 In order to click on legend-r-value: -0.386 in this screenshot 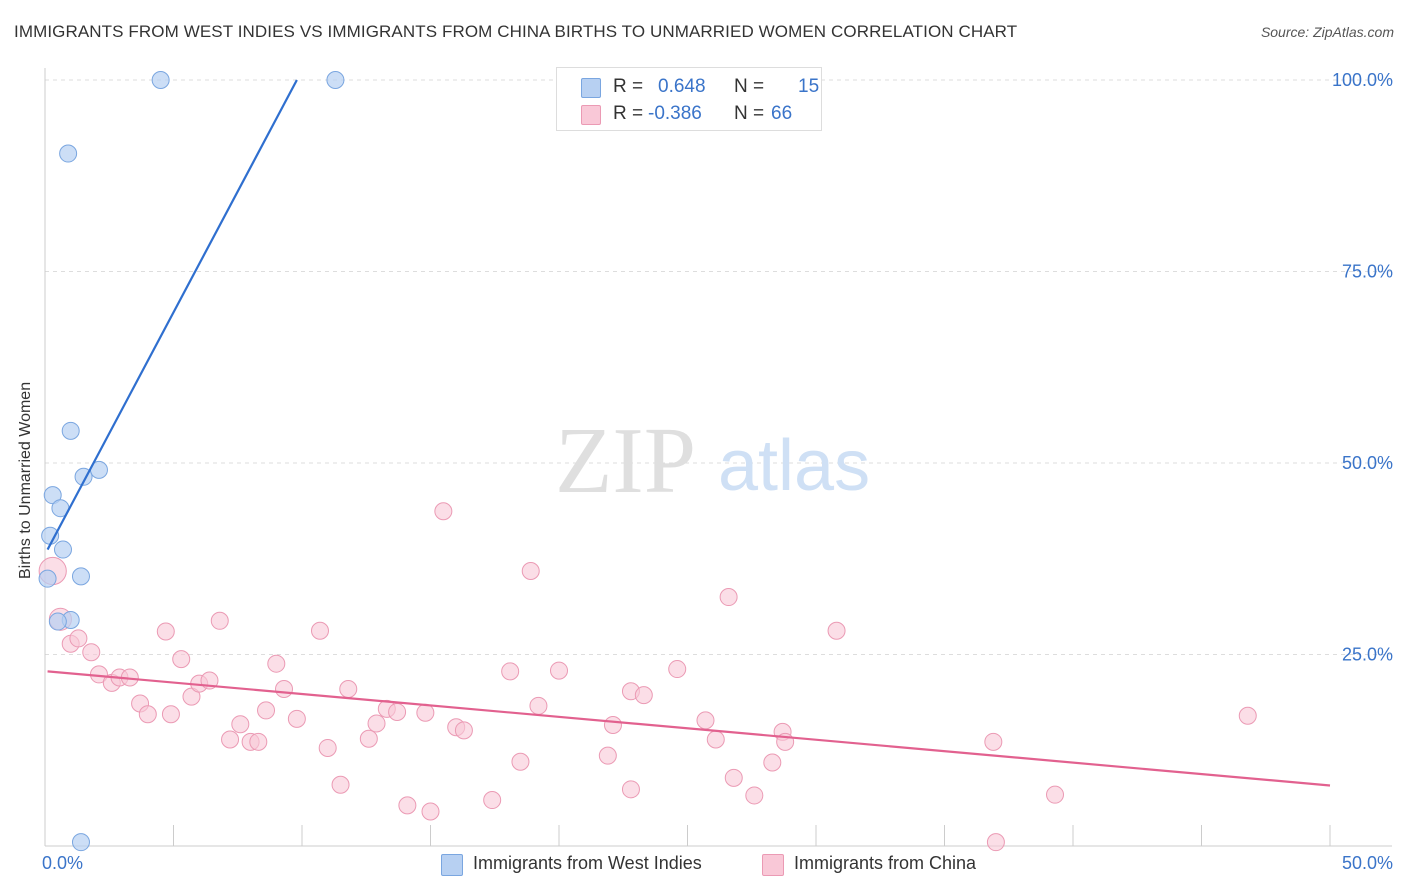, I will do `click(675, 113)`.